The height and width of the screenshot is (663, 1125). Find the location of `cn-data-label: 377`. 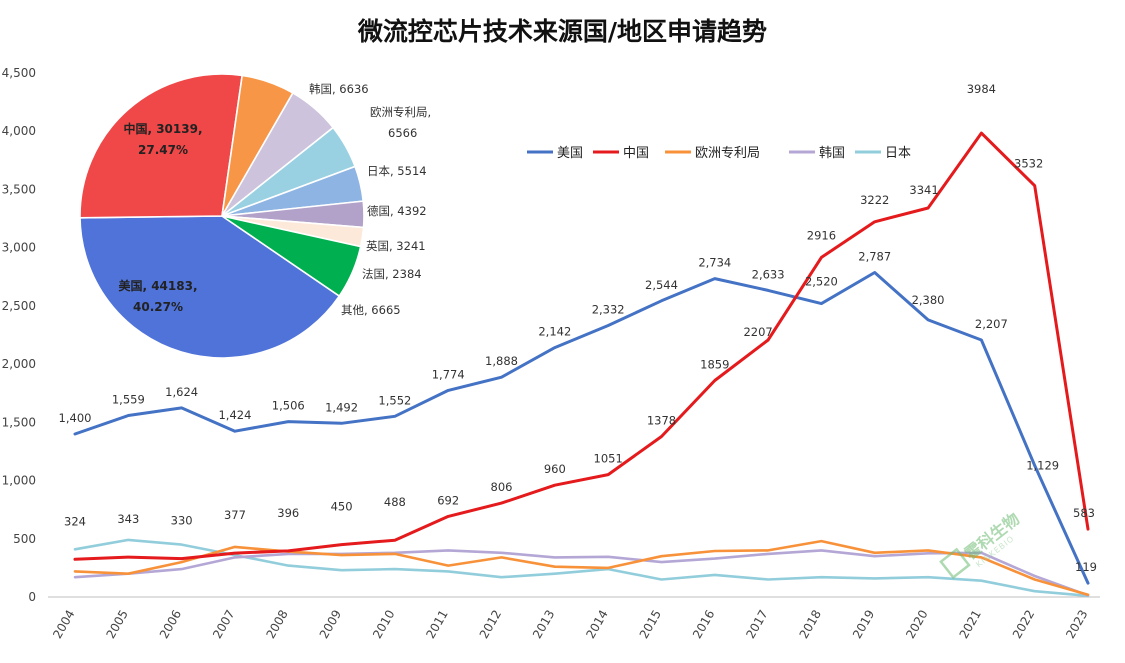

cn-data-label: 377 is located at coordinates (235, 515).